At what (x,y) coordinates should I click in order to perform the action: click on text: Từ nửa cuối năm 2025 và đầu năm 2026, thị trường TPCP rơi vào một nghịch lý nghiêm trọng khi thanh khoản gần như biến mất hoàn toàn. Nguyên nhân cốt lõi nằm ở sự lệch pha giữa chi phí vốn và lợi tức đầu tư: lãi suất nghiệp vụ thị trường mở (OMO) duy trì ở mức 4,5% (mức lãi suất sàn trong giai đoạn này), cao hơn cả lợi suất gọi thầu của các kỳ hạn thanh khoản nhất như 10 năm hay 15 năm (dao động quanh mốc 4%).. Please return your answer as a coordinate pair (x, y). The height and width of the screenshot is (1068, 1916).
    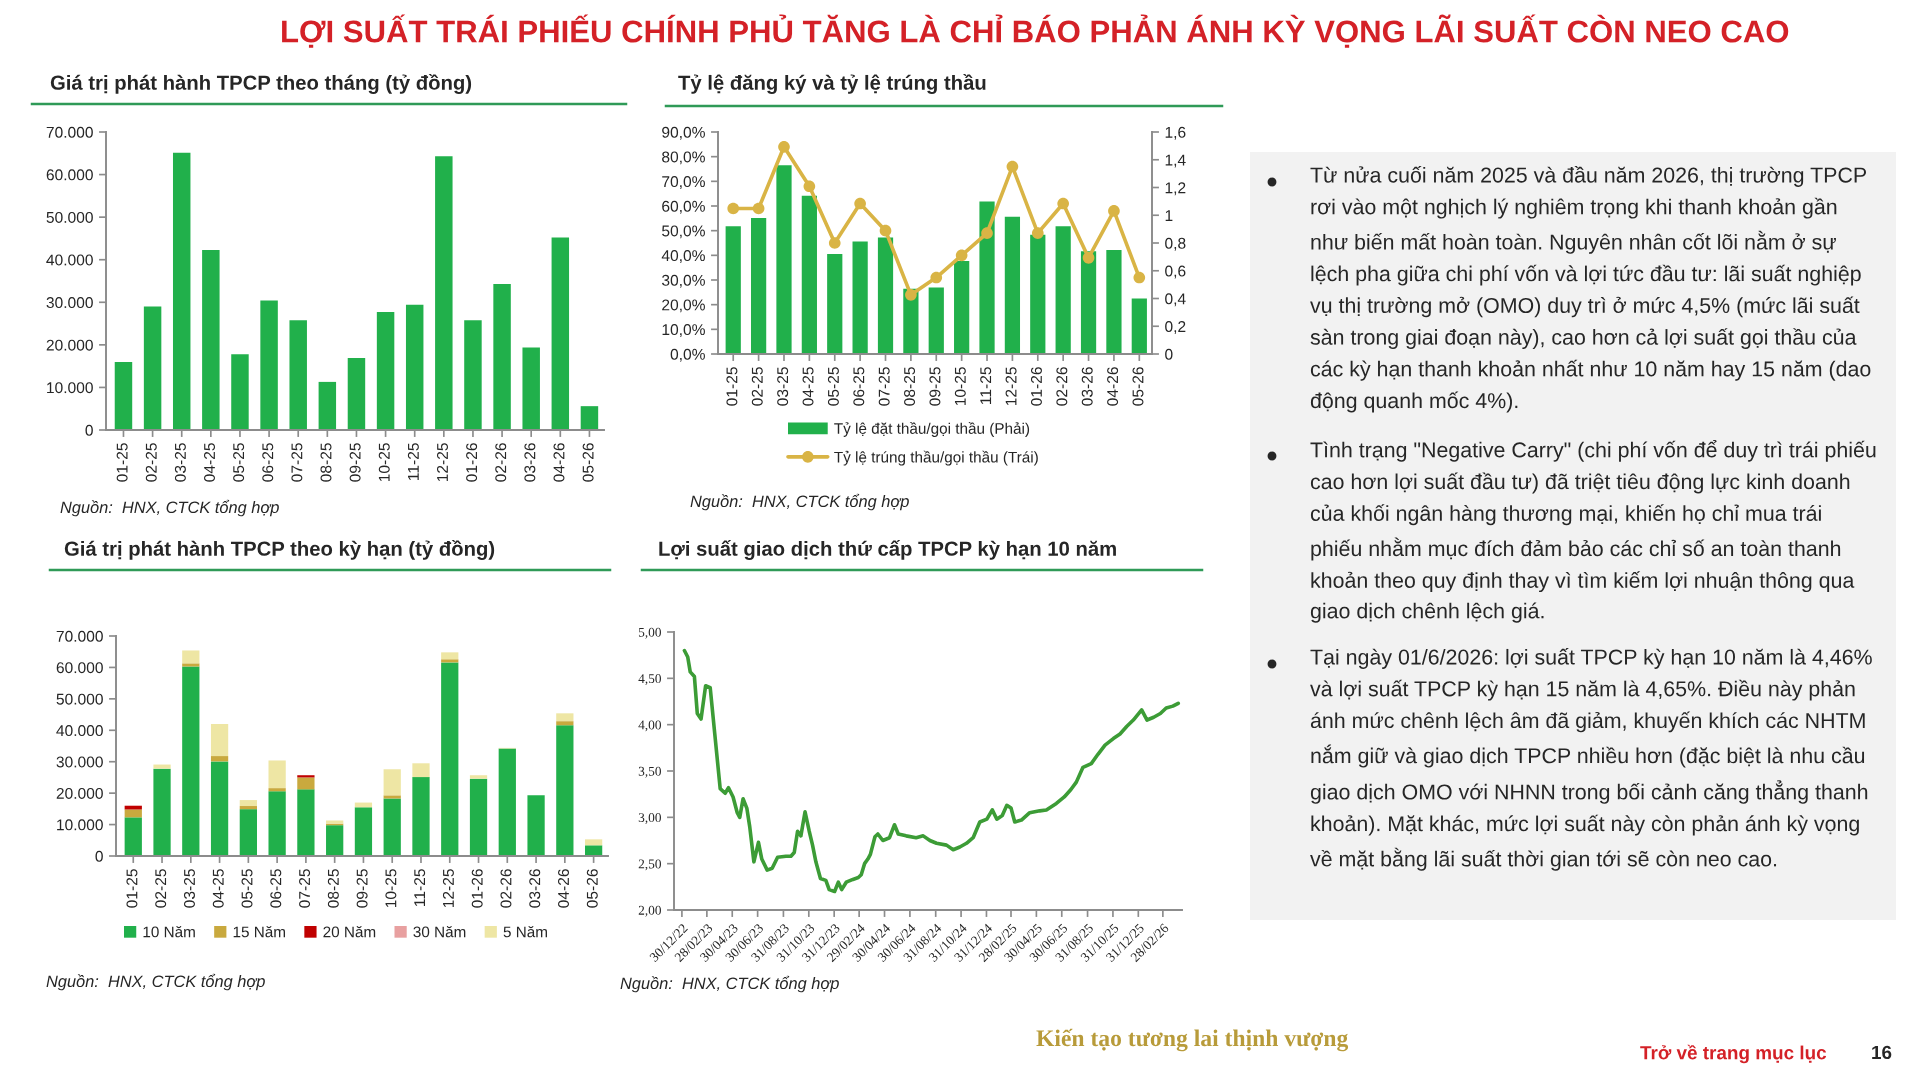
    Looking at the image, I should click on (1590, 289).